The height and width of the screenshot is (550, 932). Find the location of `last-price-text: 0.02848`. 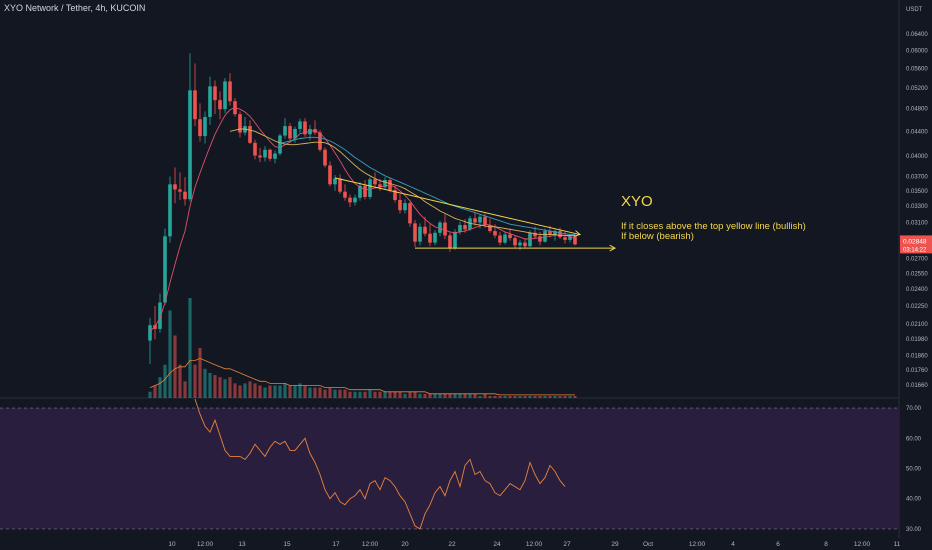

last-price-text: 0.02848 is located at coordinates (915, 241).